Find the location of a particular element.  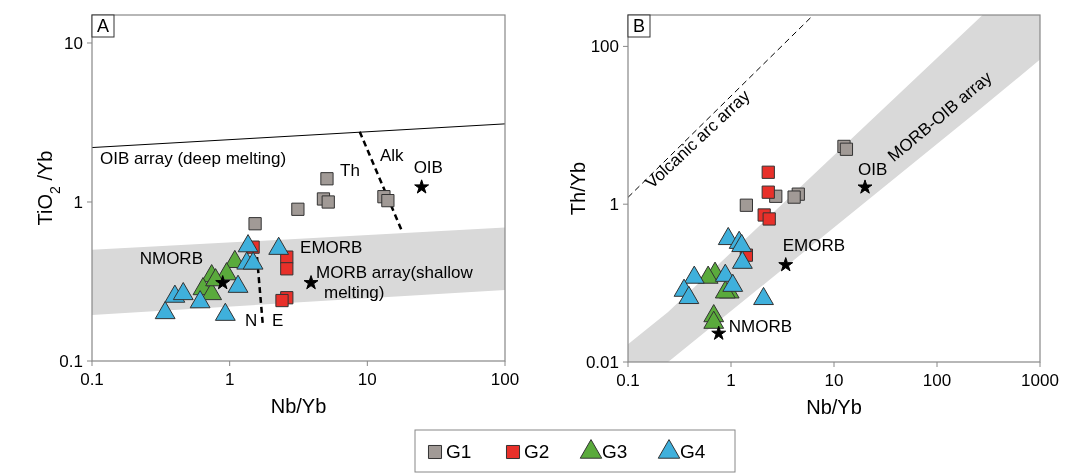

legend-label: G4 is located at coordinates (693, 451).